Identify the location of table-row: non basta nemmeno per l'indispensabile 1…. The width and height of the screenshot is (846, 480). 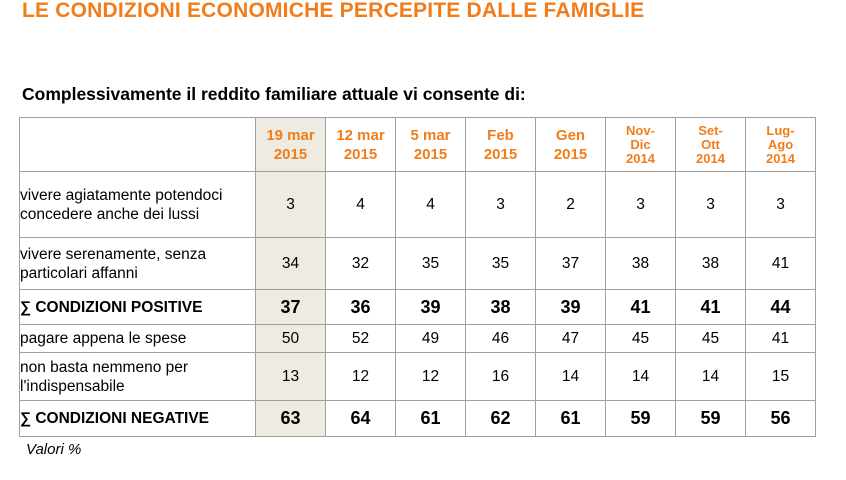
(417, 376).